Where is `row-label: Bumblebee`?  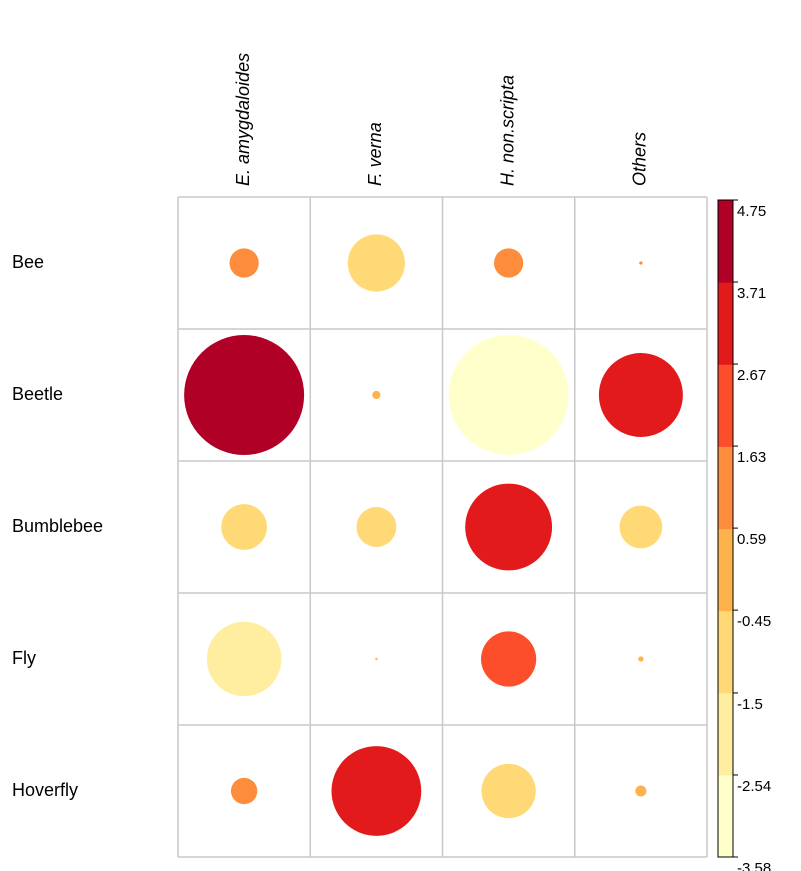 row-label: Bumblebee is located at coordinates (57, 526).